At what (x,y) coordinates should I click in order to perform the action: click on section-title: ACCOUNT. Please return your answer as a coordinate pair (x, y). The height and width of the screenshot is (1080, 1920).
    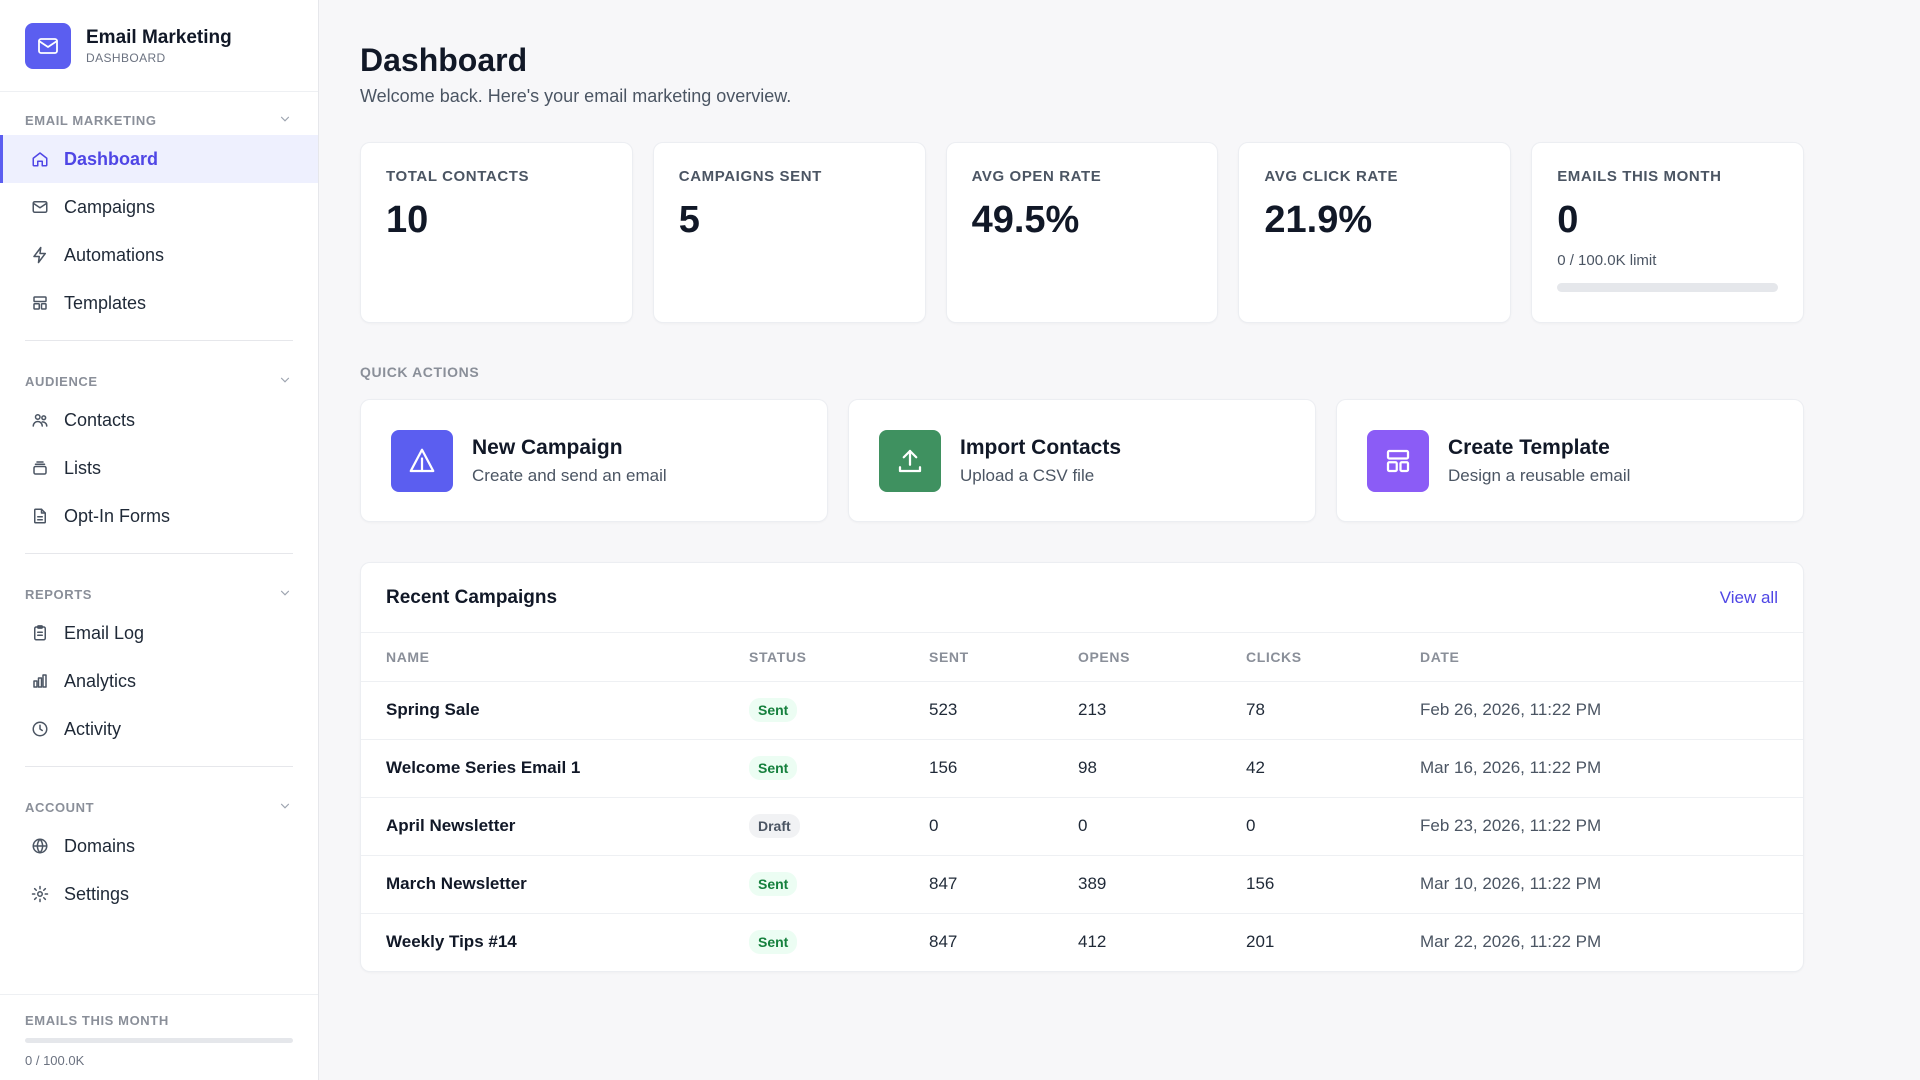
    Looking at the image, I should click on (60, 807).